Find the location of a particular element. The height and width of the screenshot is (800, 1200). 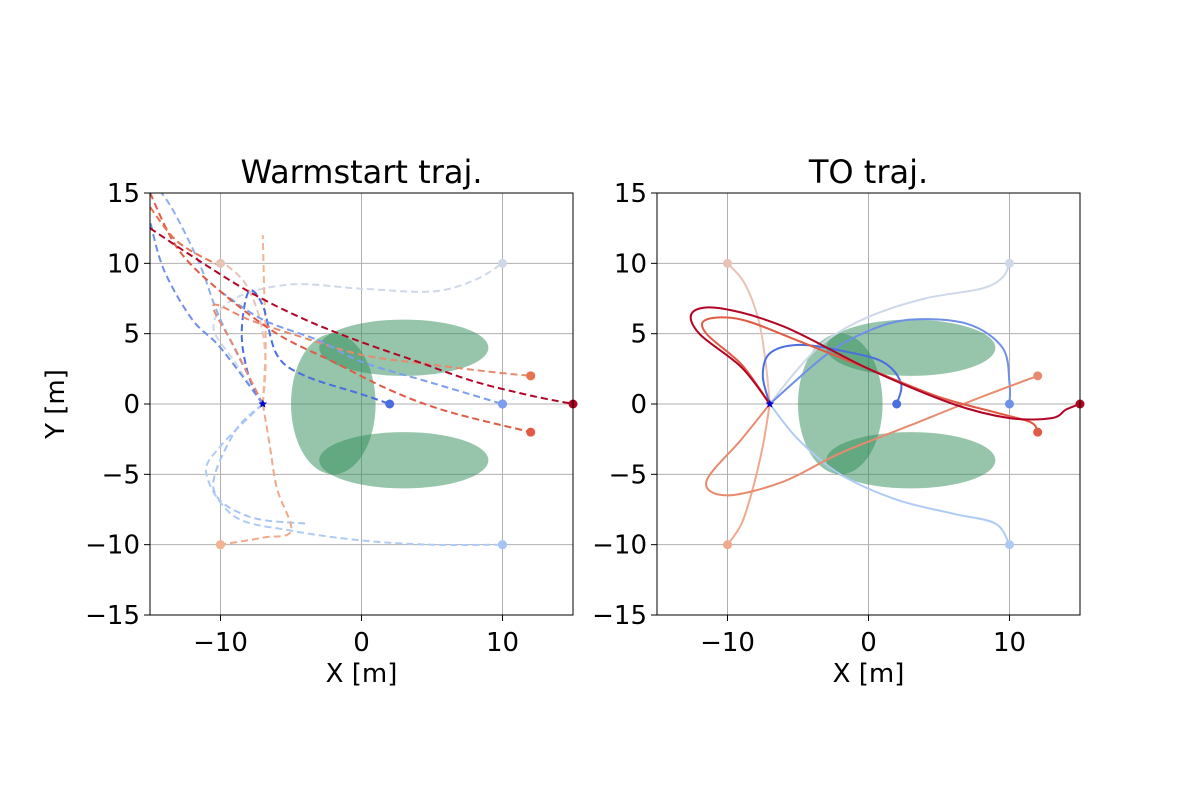

plot-area is located at coordinates (884, 404).